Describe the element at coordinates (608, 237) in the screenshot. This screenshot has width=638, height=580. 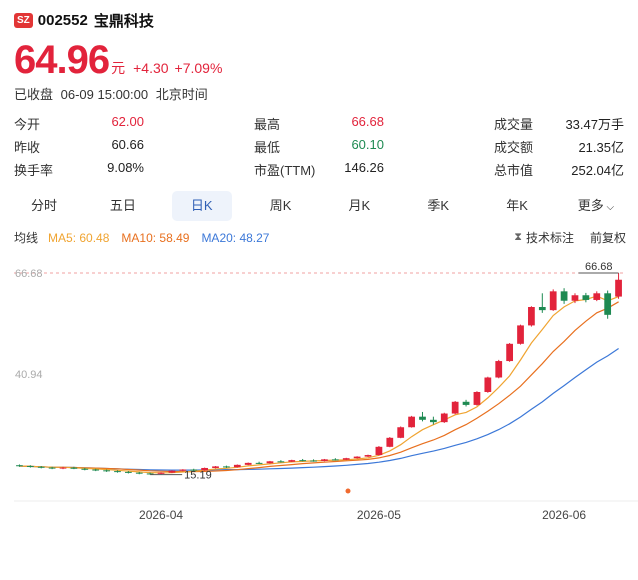
I see `forward-adjust-button: 前复权` at that location.